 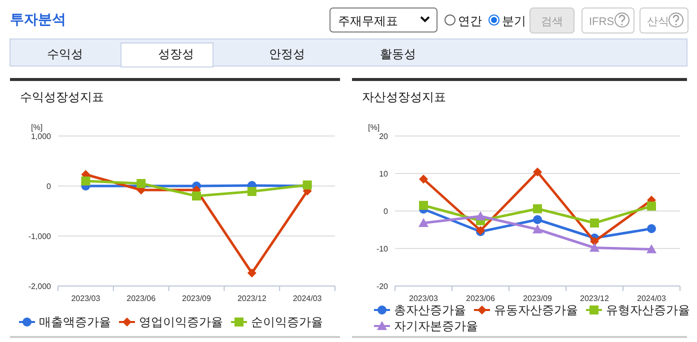 What do you see at coordinates (536, 310) in the screenshot?
I see `legend-label: 유동자산증가율` at bounding box center [536, 310].